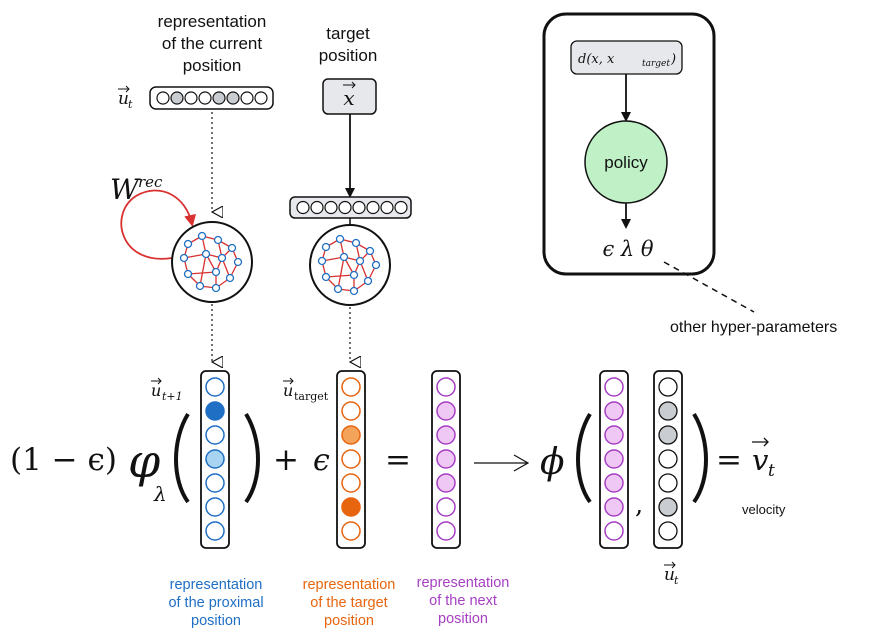  I want to click on one-minus-eps: (1 − ϵ), so click(63, 460).